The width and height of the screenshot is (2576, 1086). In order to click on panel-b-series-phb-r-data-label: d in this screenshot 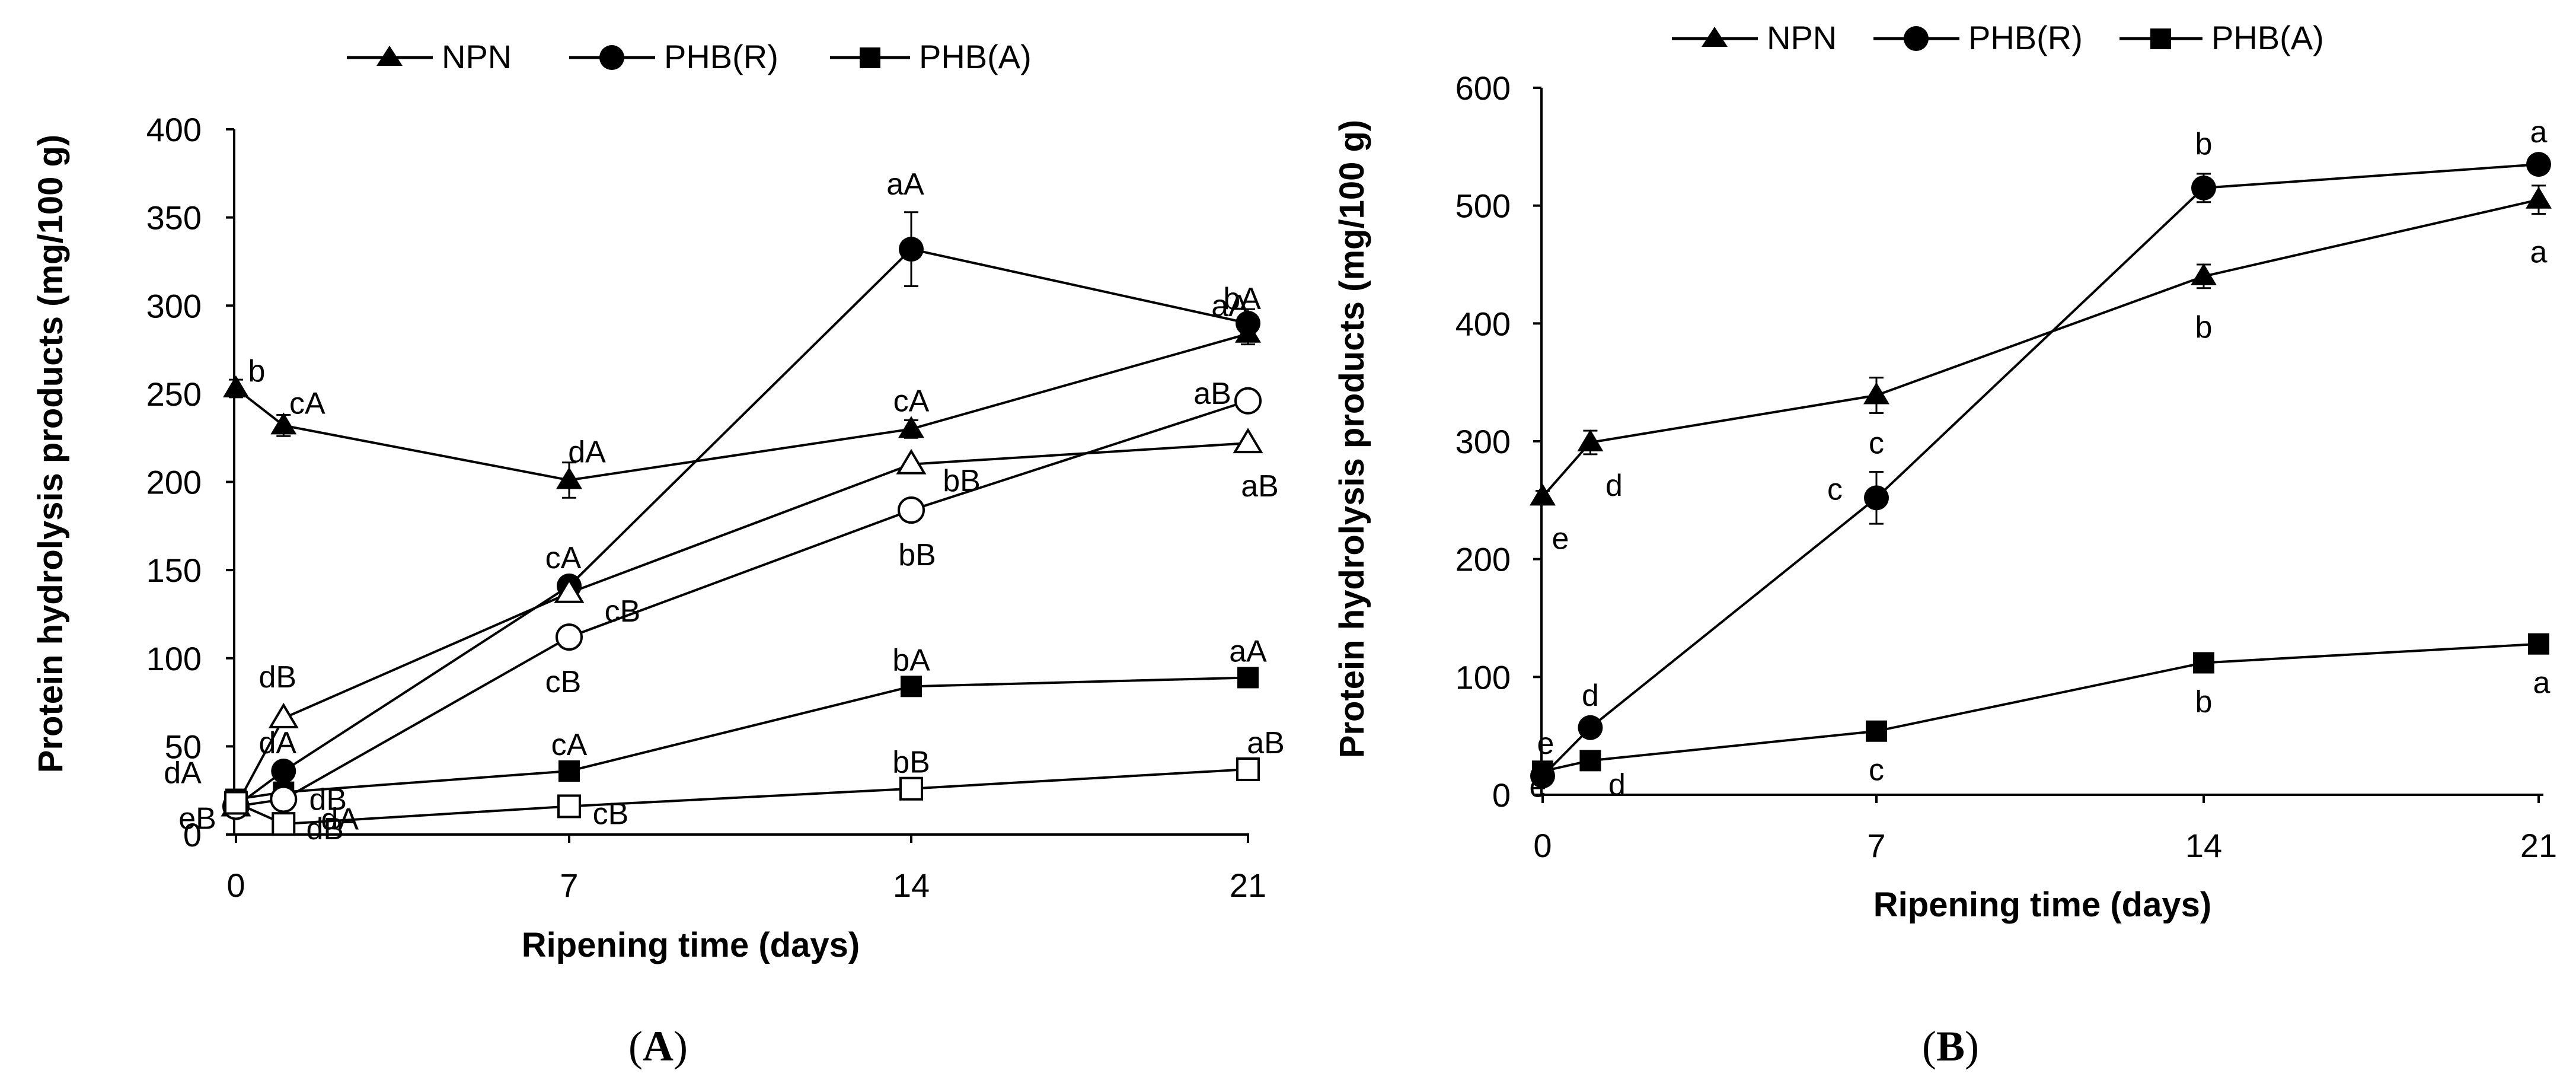, I will do `click(1590, 696)`.